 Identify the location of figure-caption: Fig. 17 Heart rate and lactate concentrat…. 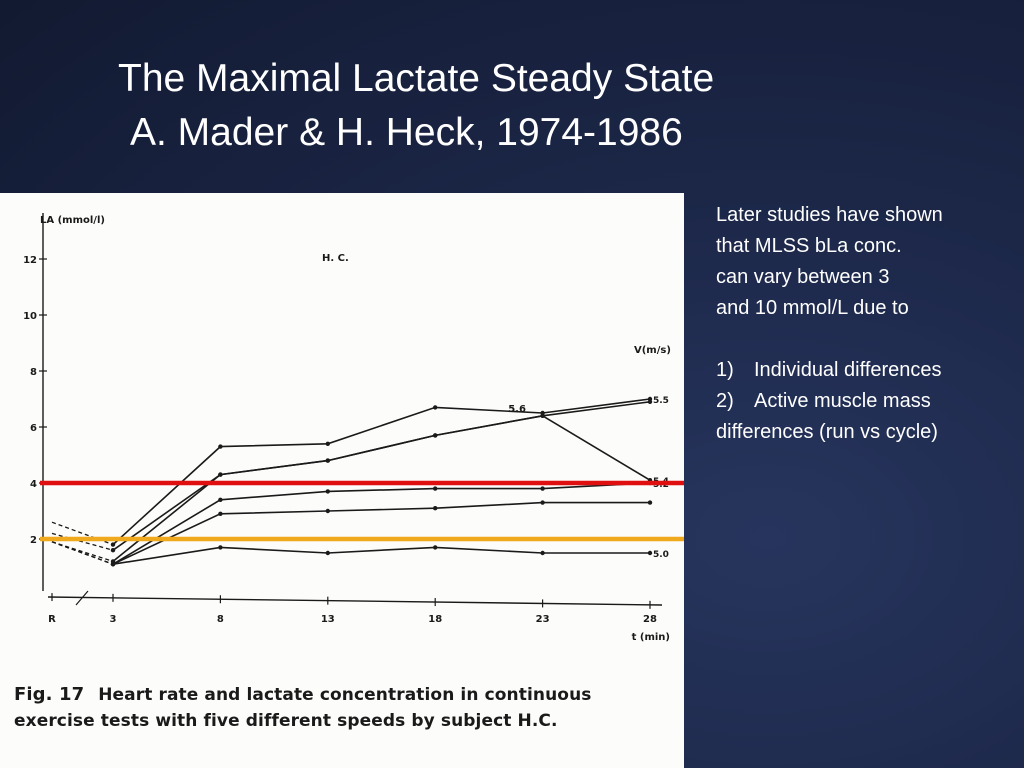
(344, 708).